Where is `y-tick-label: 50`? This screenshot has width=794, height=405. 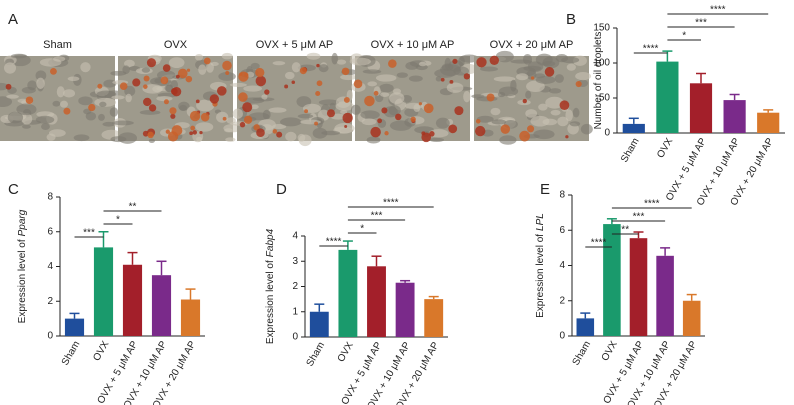 y-tick-label: 50 is located at coordinates (605, 98).